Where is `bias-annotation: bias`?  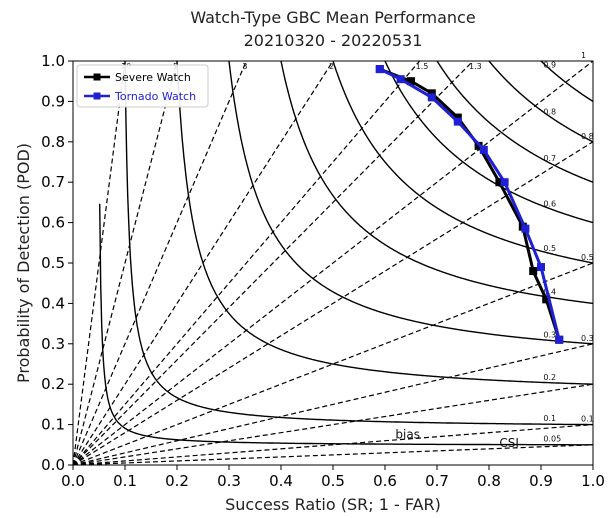
bias-annotation: bias is located at coordinates (407, 435).